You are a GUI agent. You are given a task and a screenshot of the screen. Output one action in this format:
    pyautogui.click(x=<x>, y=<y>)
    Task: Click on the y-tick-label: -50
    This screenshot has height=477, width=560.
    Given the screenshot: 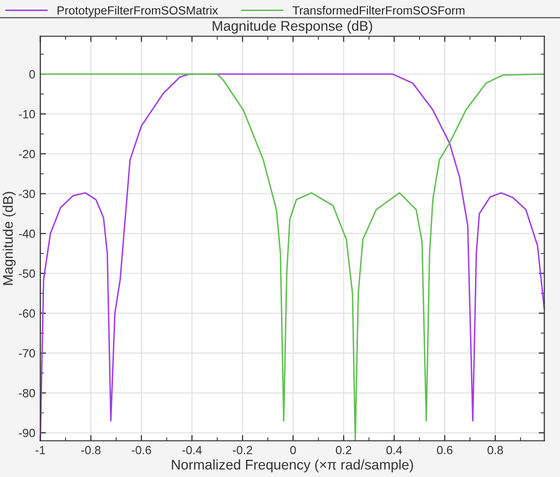 What is the action you would take?
    pyautogui.click(x=26, y=273)
    